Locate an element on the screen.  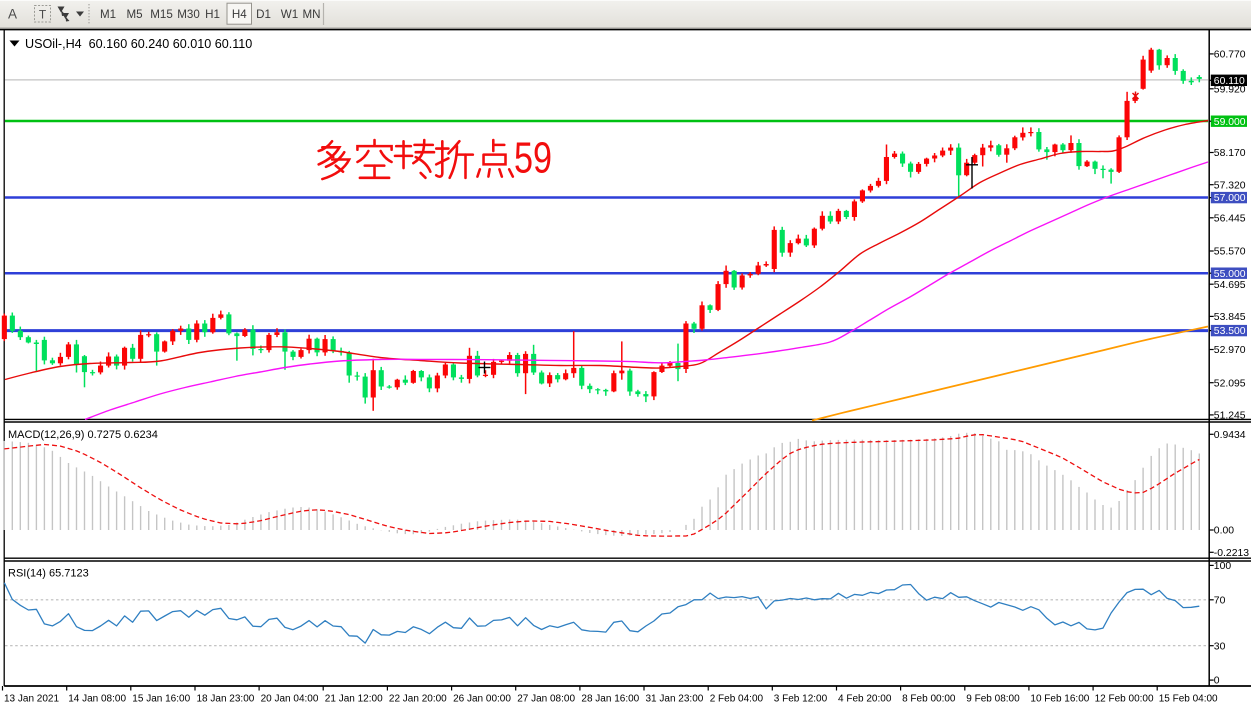
svg-text: 22 Jan 20:00 is located at coordinates (418, 699).